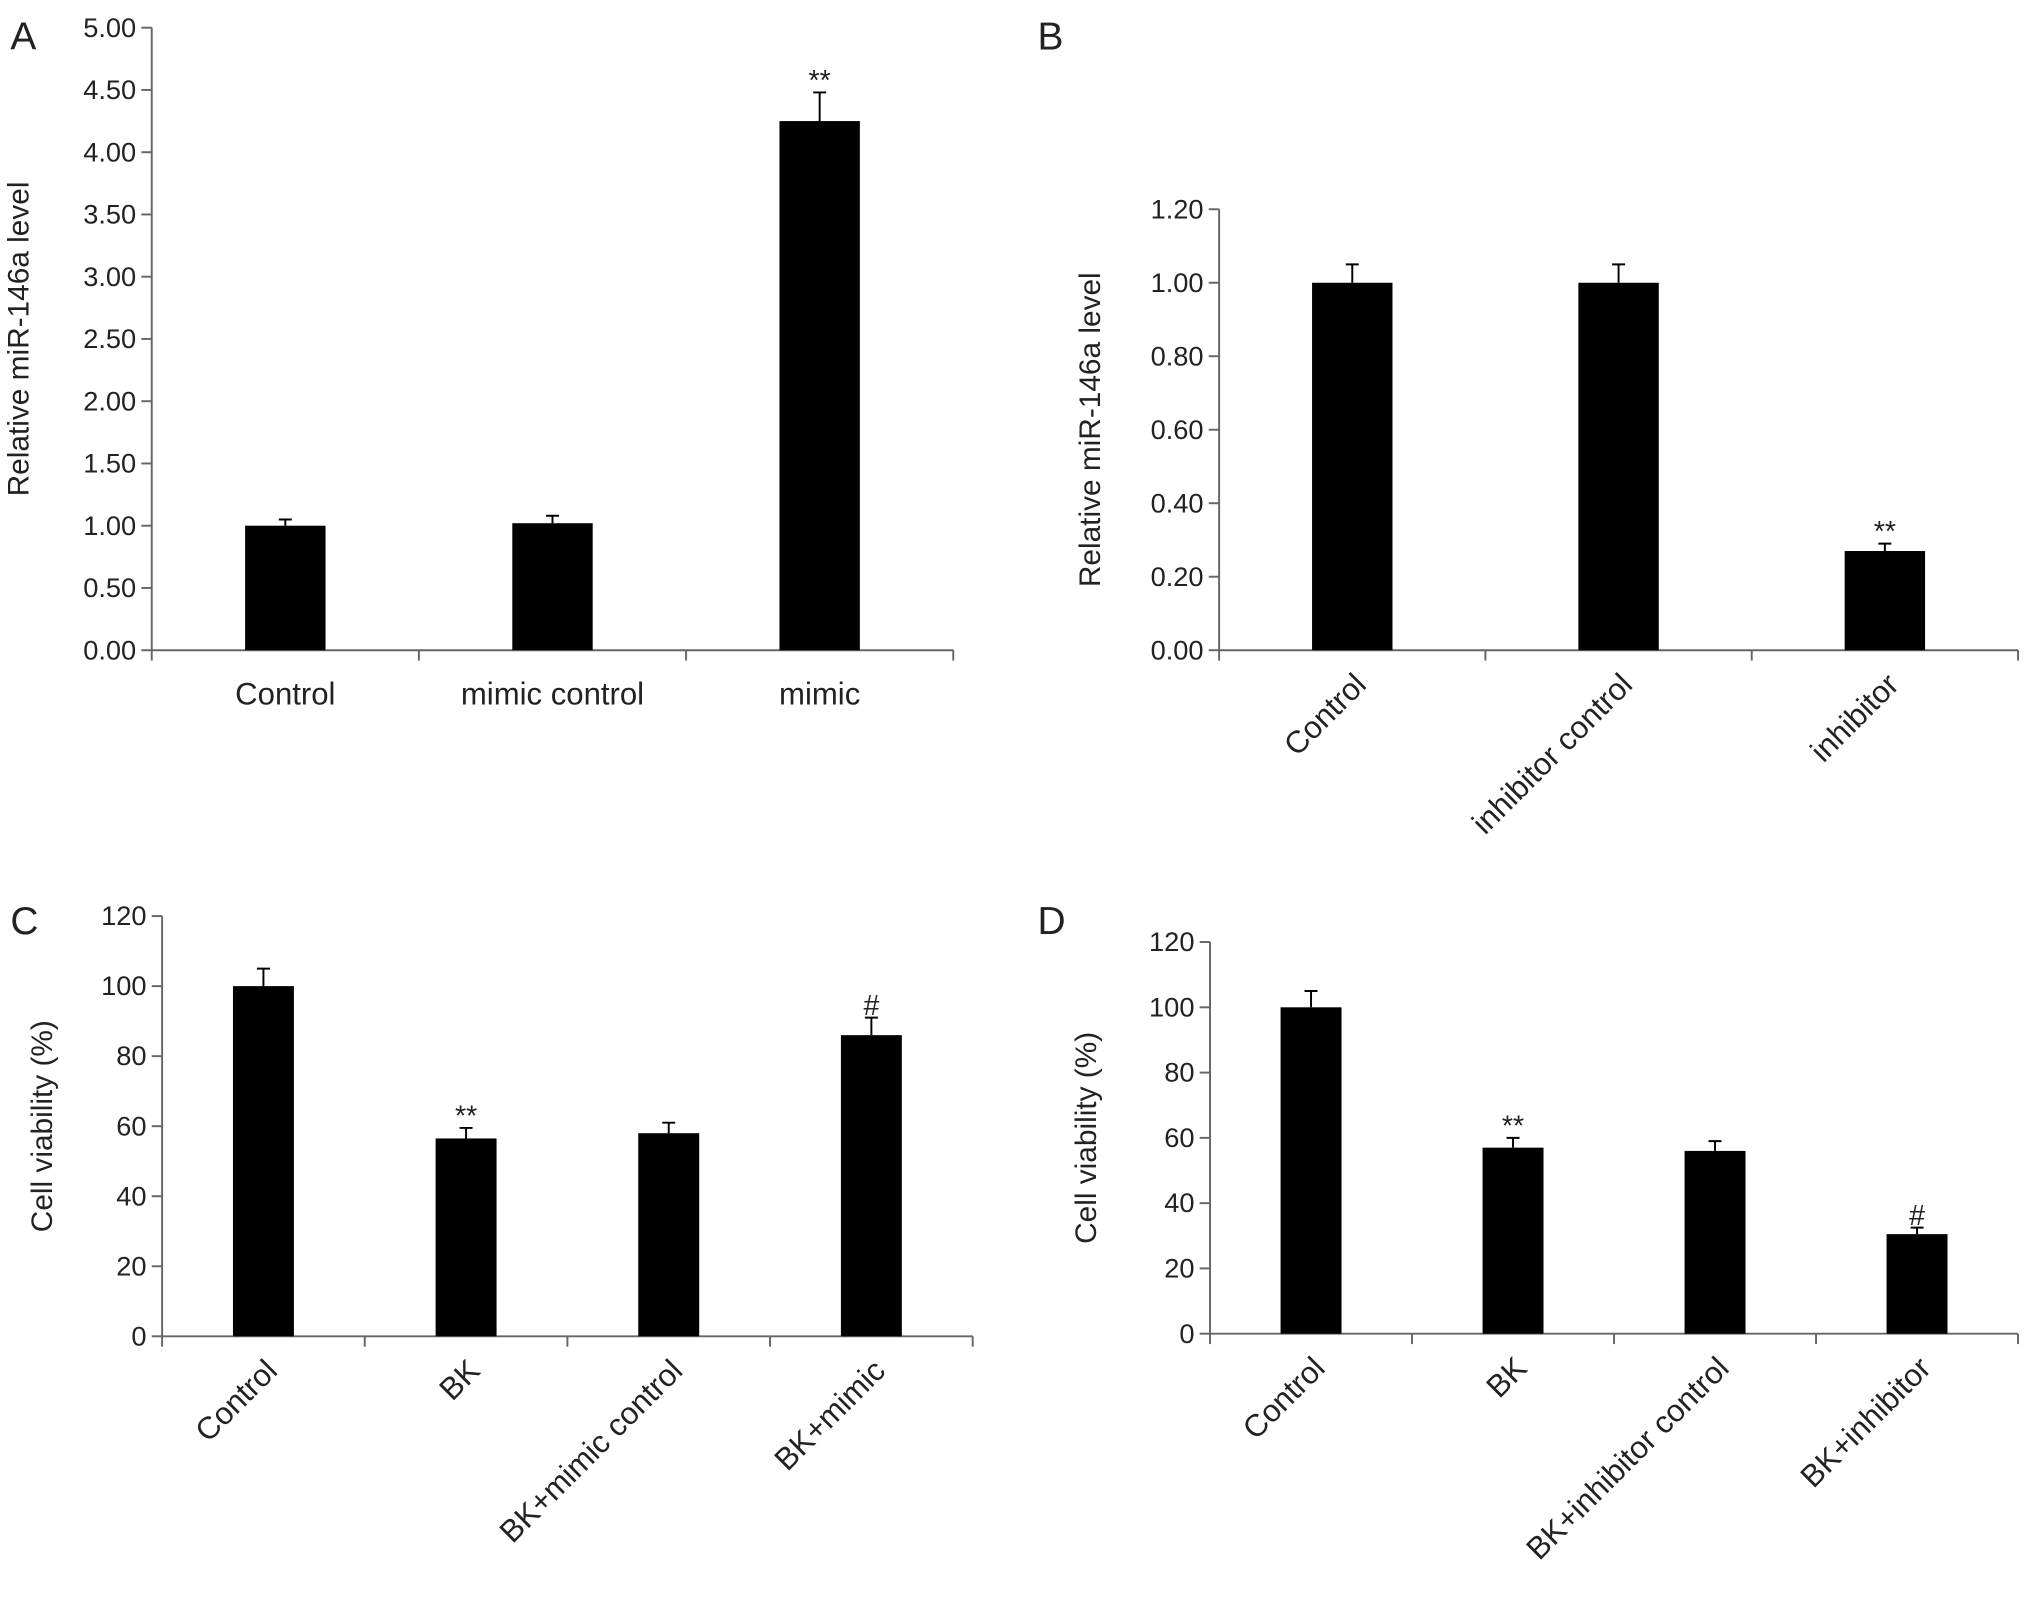 The width and height of the screenshot is (2031, 1613). Describe the element at coordinates (1177, 502) in the screenshot. I see `y-tick-label: 0.40` at that location.